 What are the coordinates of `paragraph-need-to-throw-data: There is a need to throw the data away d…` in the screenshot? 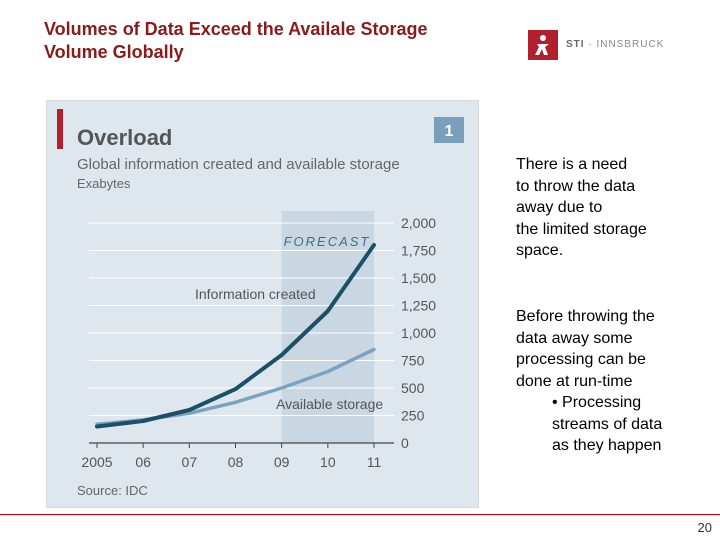 It's located at (611, 208).